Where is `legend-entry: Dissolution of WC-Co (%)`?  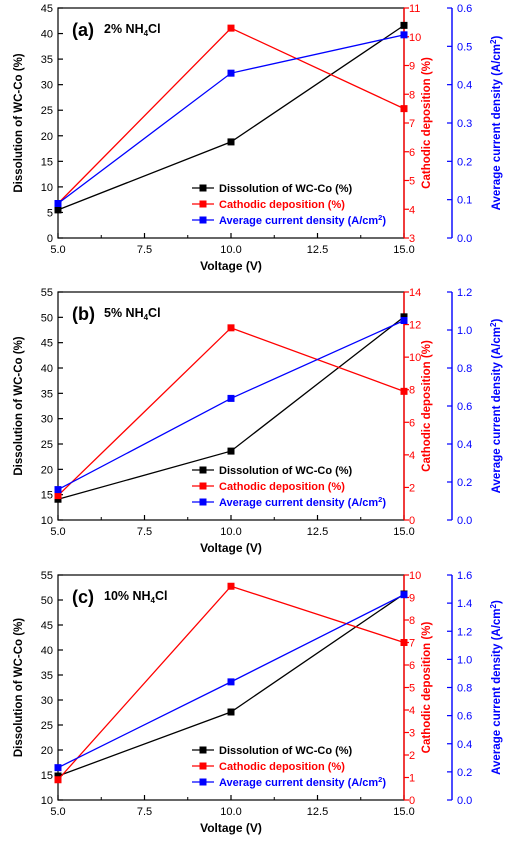
legend-entry: Dissolution of WC-Co (%) is located at coordinates (272, 189).